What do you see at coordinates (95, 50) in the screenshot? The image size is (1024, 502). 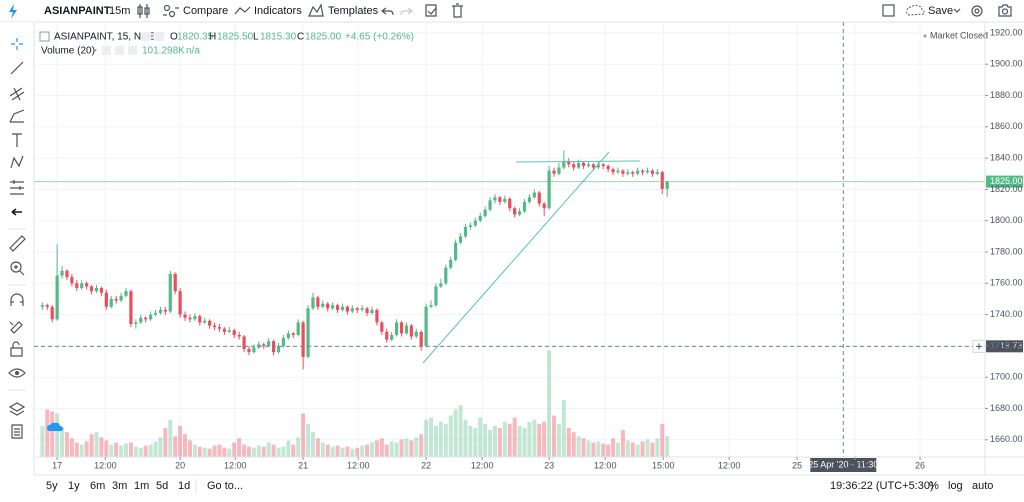 I see `volume-menu` at bounding box center [95, 50].